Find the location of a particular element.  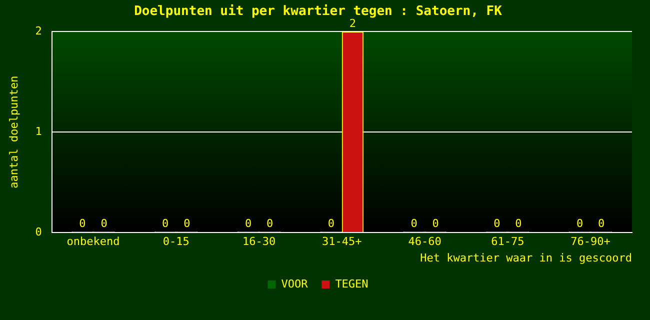

x-tick-label: 61-75 is located at coordinates (507, 241).